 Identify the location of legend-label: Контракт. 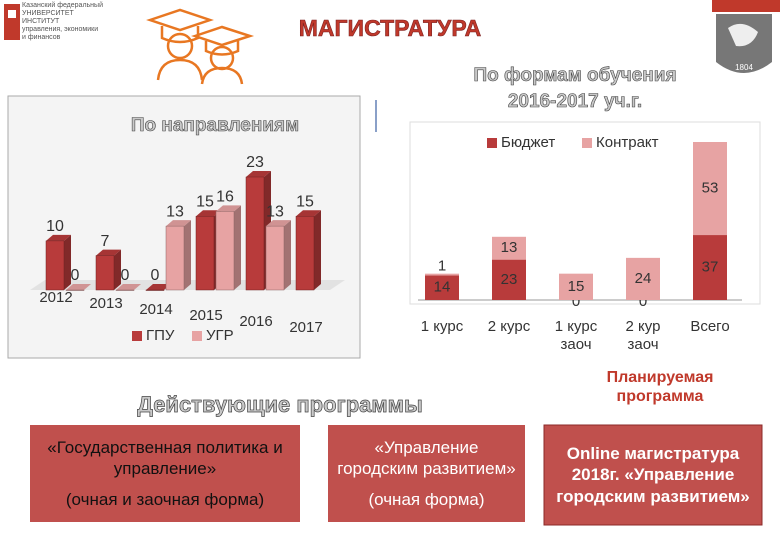
(627, 142).